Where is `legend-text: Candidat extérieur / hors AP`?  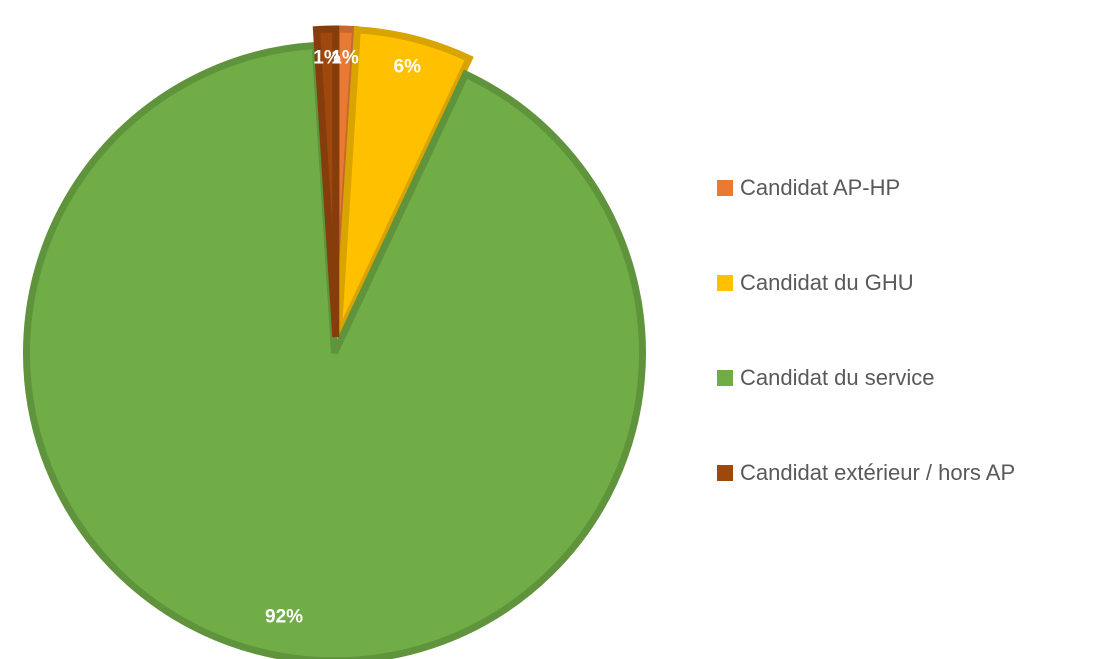
legend-text: Candidat extérieur / hors AP is located at coordinates (877, 472).